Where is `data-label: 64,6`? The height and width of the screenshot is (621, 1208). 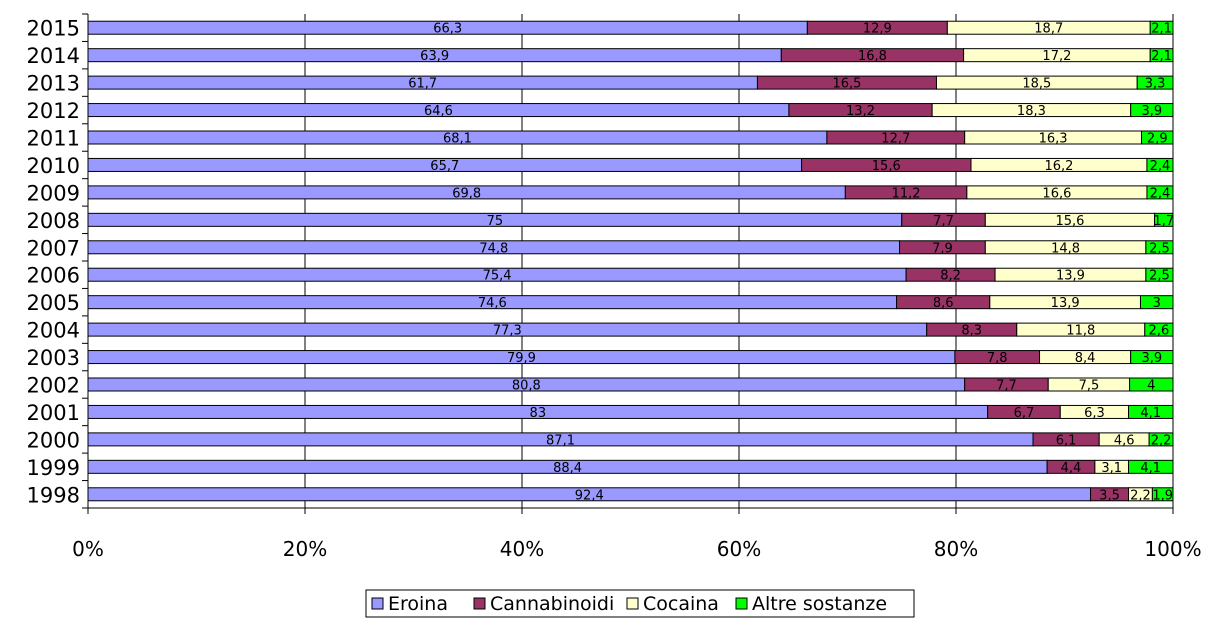
data-label: 64,6 is located at coordinates (438, 111).